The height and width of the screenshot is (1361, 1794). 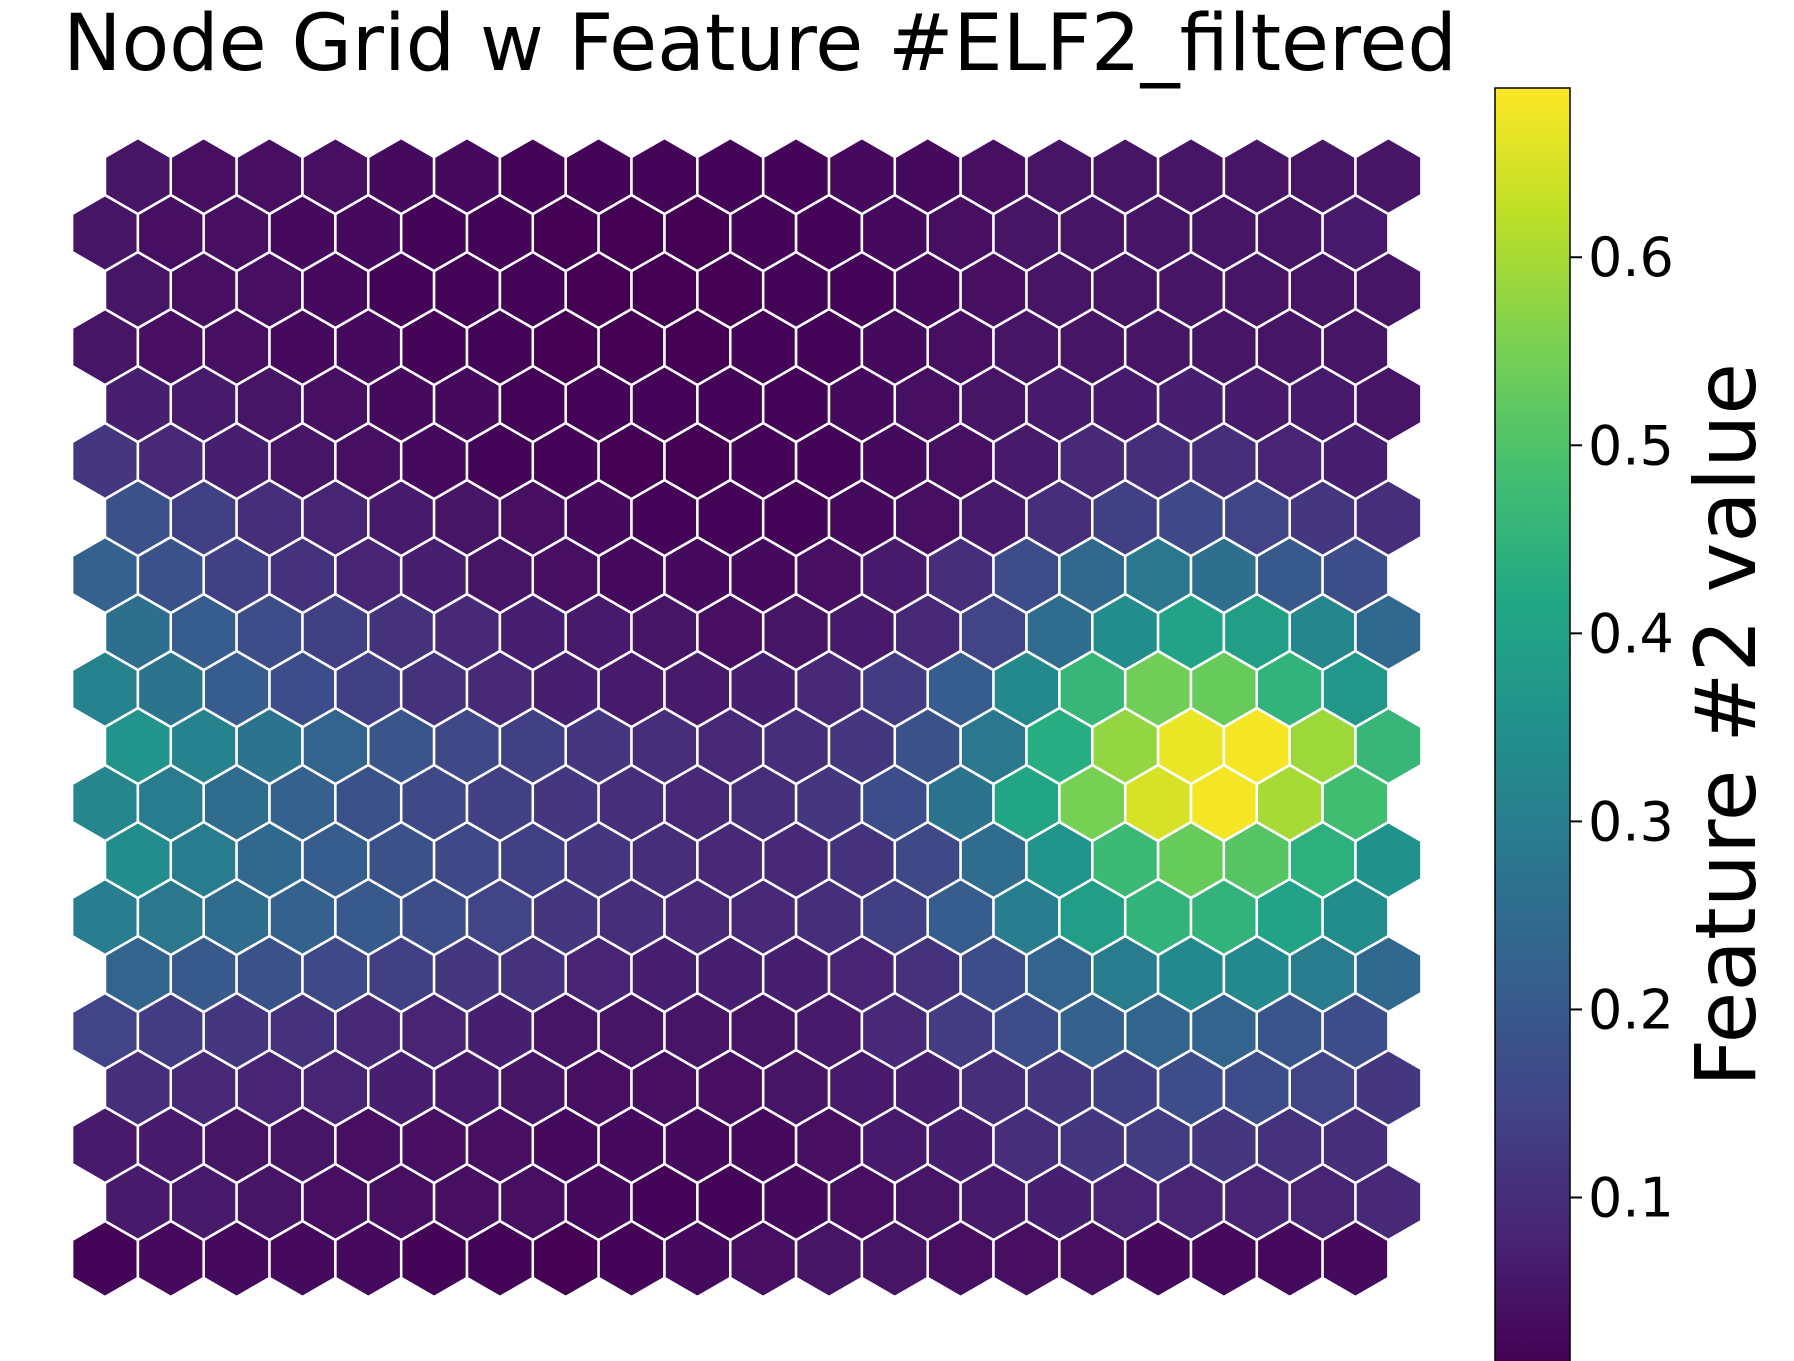 What do you see at coordinates (1388, 176) in the screenshot?
I see `hex-cell` at bounding box center [1388, 176].